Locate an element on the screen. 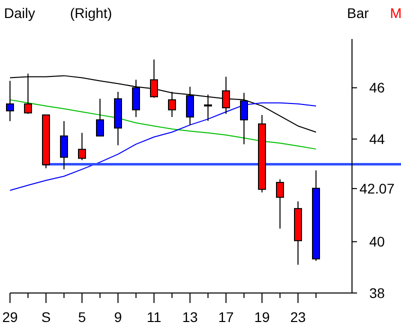 The height and width of the screenshot is (331, 401). text: M is located at coordinates (395, 13).